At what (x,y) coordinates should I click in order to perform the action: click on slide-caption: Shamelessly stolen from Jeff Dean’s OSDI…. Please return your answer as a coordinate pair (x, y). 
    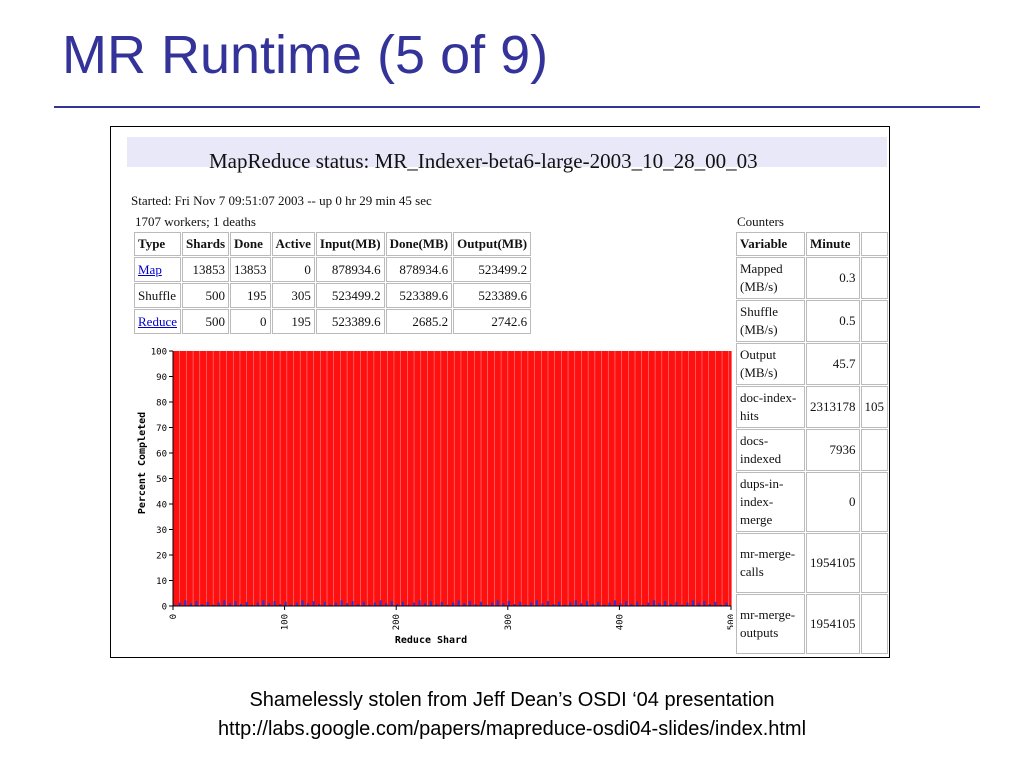
    Looking at the image, I should click on (512, 715).